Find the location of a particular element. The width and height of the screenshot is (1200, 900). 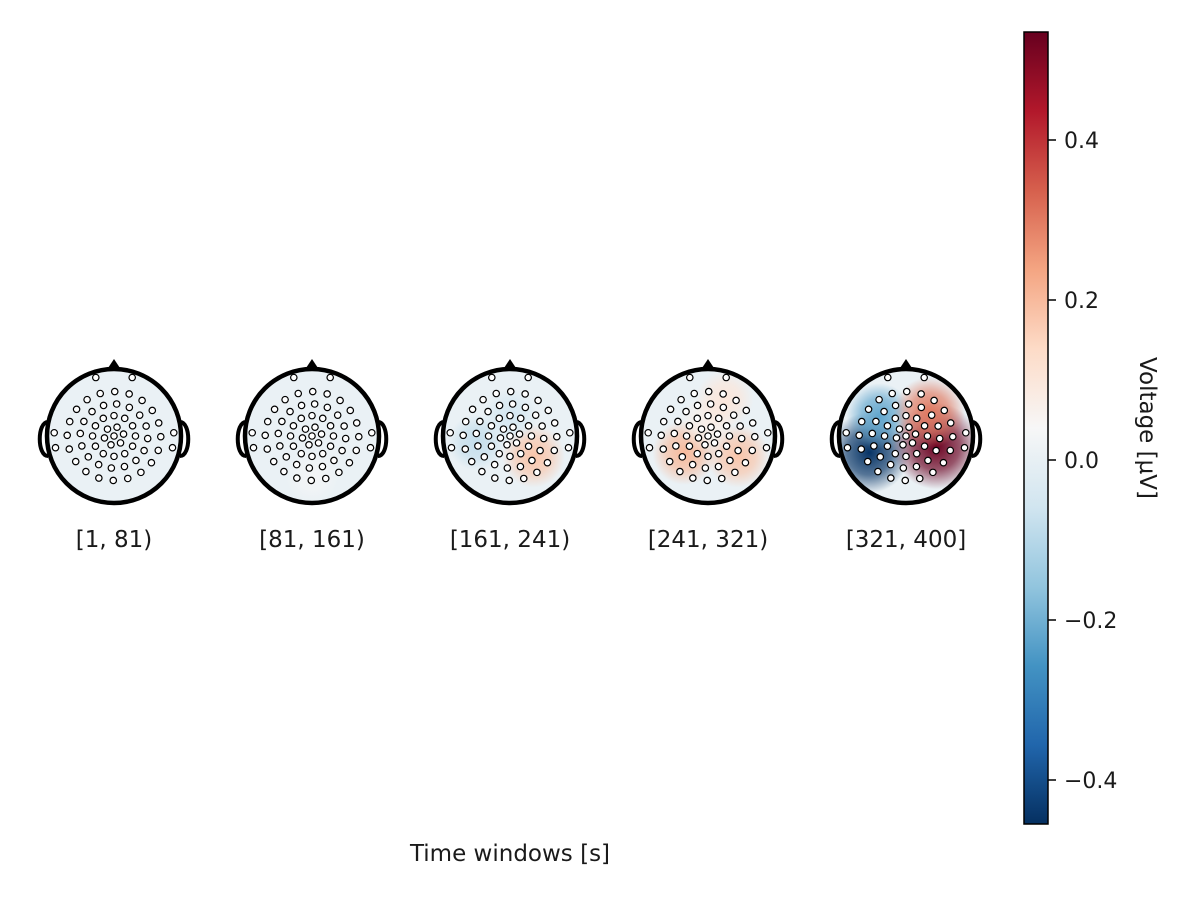

time-window-label: [81, 161) is located at coordinates (312, 540).